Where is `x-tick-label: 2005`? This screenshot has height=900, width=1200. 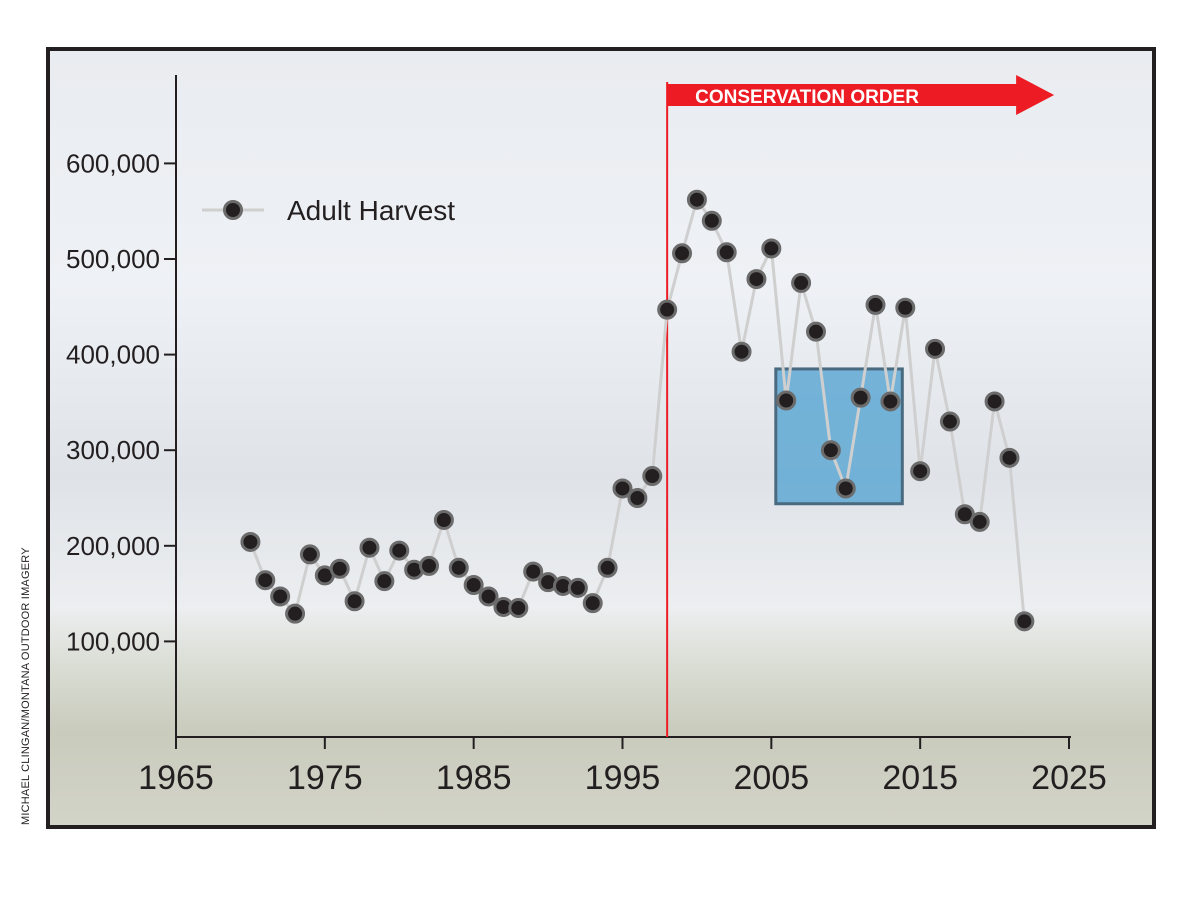
x-tick-label: 2005 is located at coordinates (772, 778).